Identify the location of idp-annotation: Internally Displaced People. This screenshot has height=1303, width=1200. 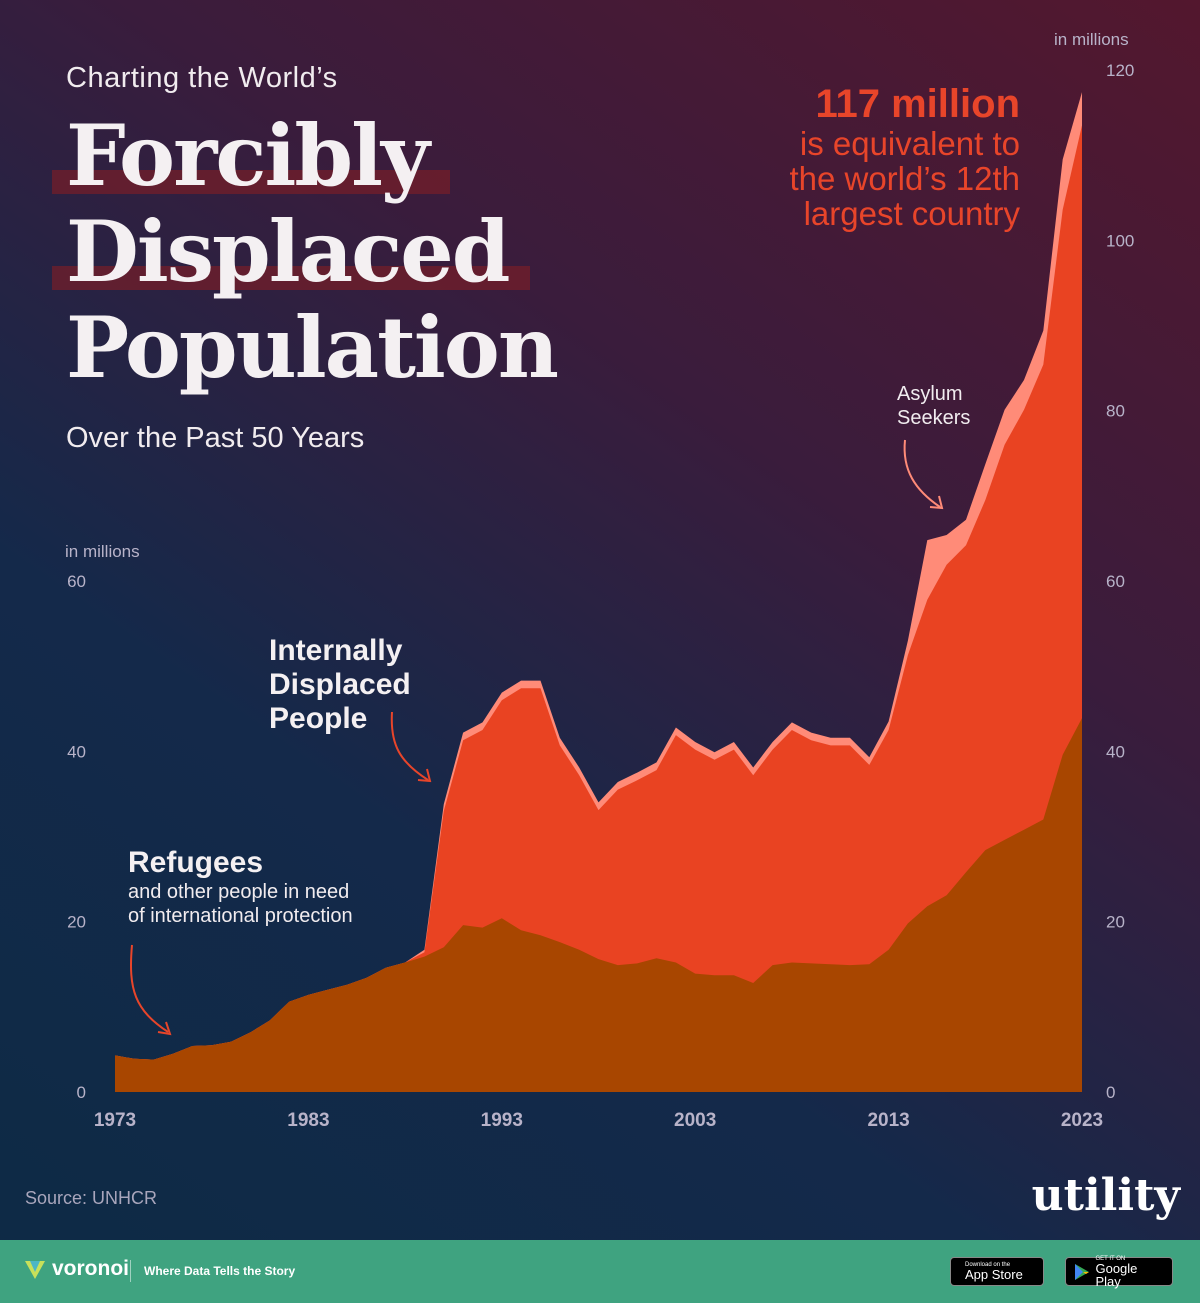
(340, 685).